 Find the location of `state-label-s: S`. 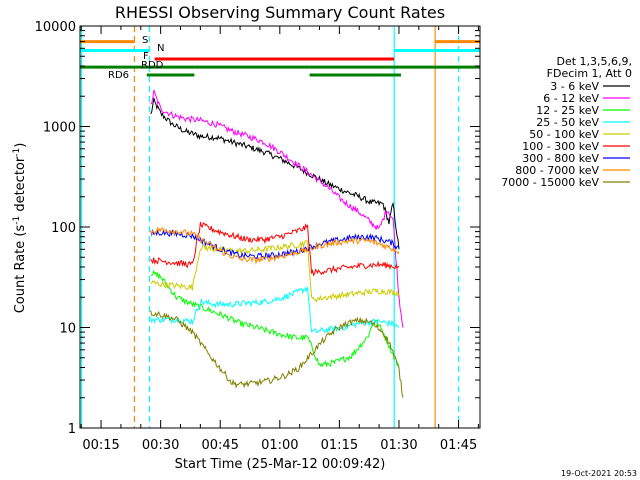

state-label-s: S is located at coordinates (145, 40).